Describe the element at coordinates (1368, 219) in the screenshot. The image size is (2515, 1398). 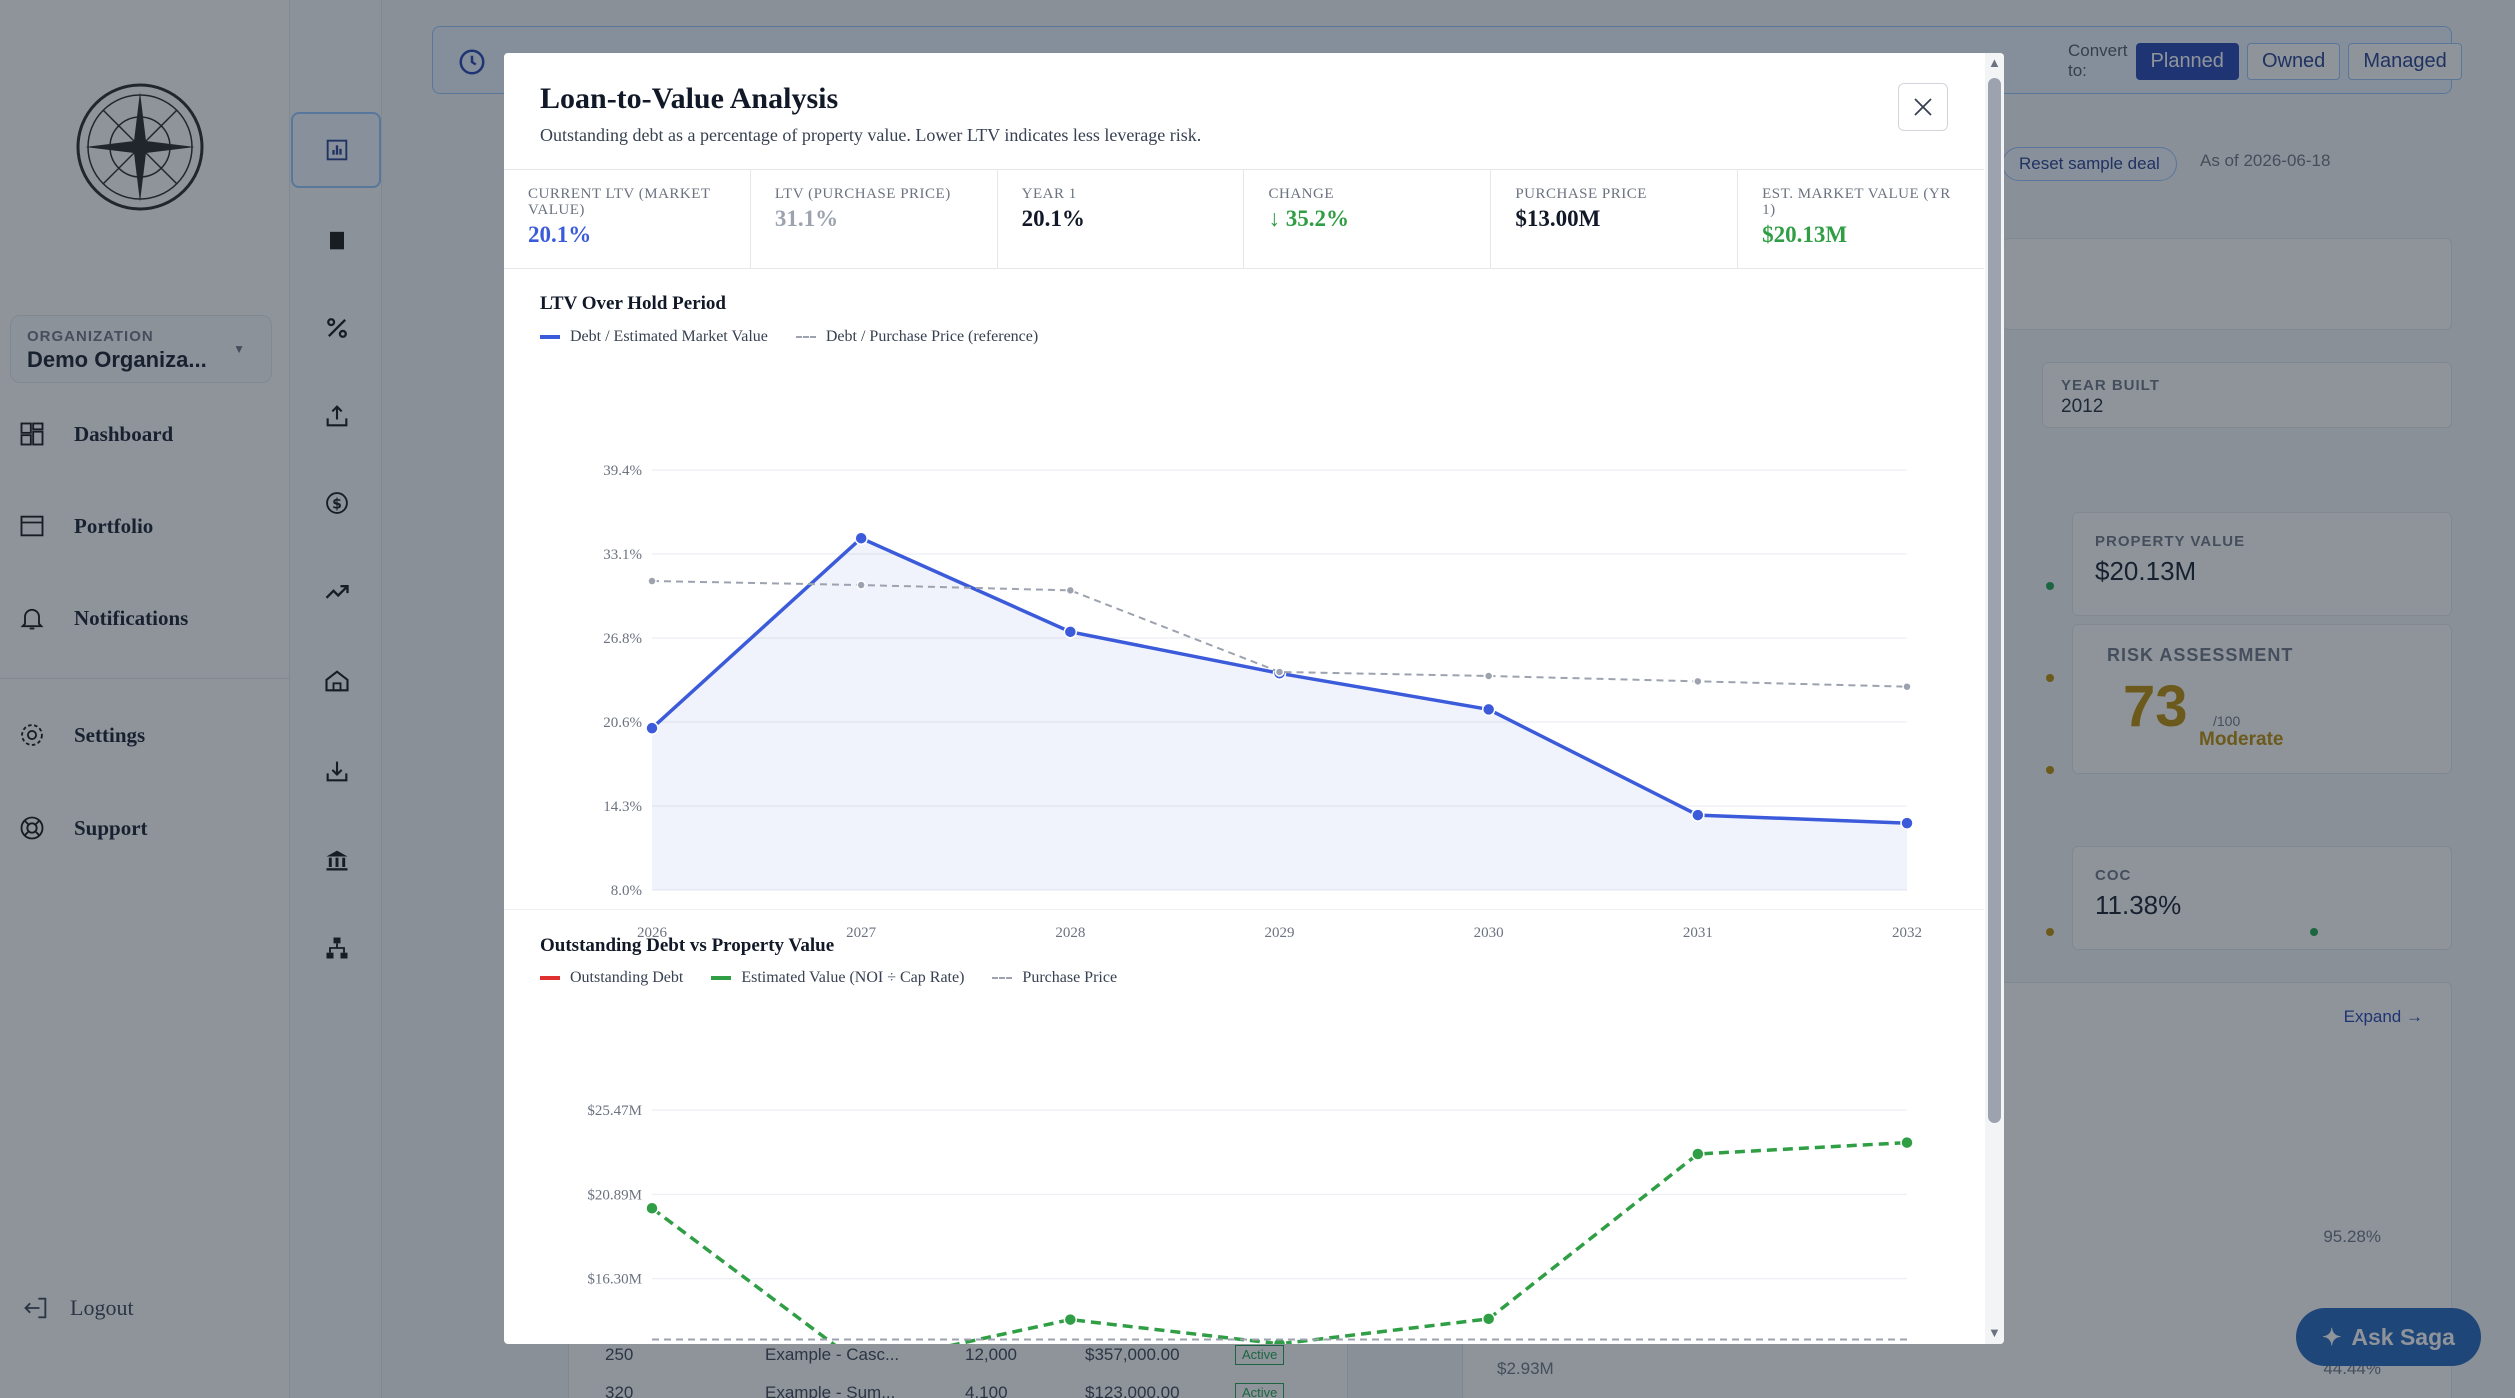
I see `stat-change: Change ↓ 35.2%` at that location.